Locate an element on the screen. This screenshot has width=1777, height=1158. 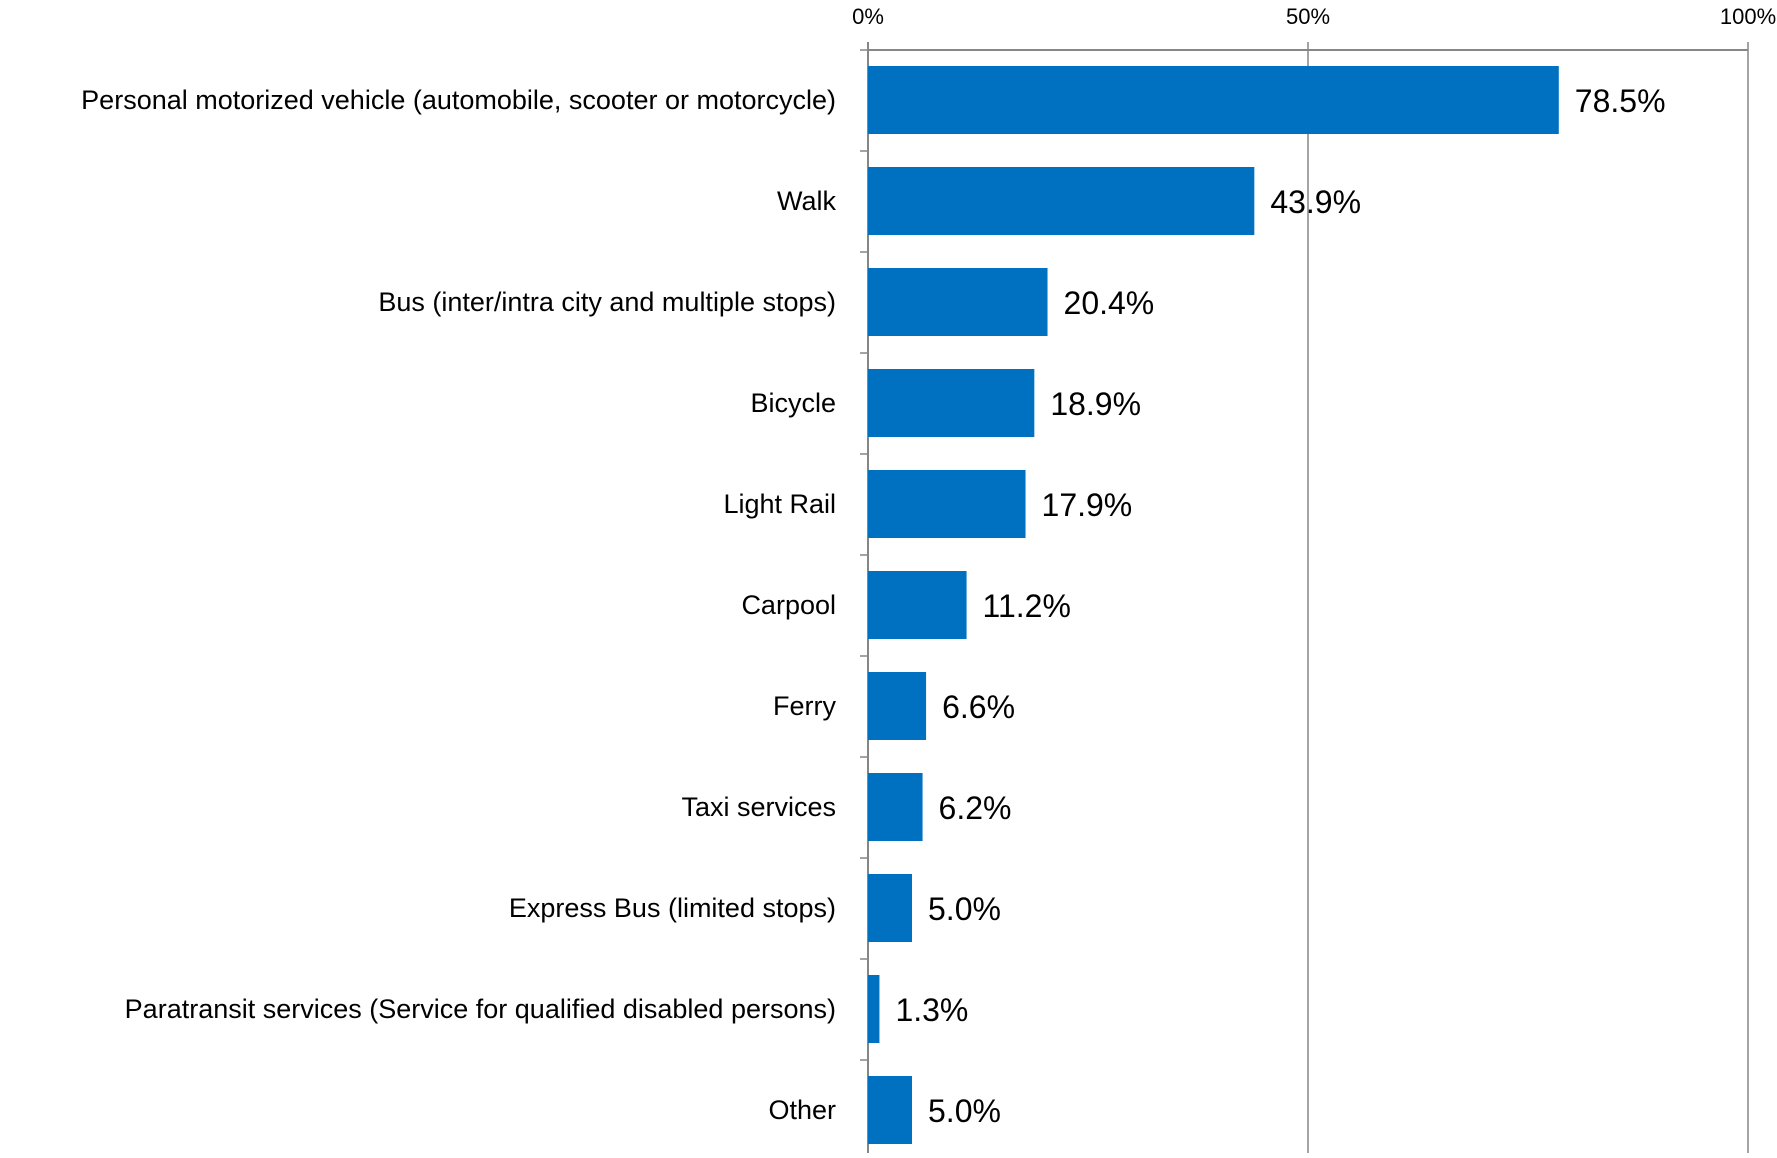
x-axis-ticks: 0% 50% 100% is located at coordinates (1314, 16).